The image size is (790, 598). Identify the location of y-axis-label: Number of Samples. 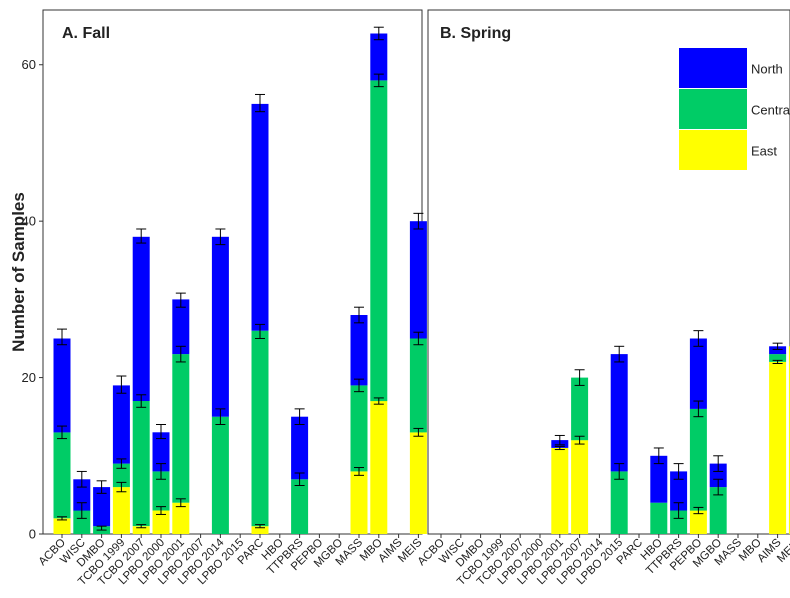
(18, 272).